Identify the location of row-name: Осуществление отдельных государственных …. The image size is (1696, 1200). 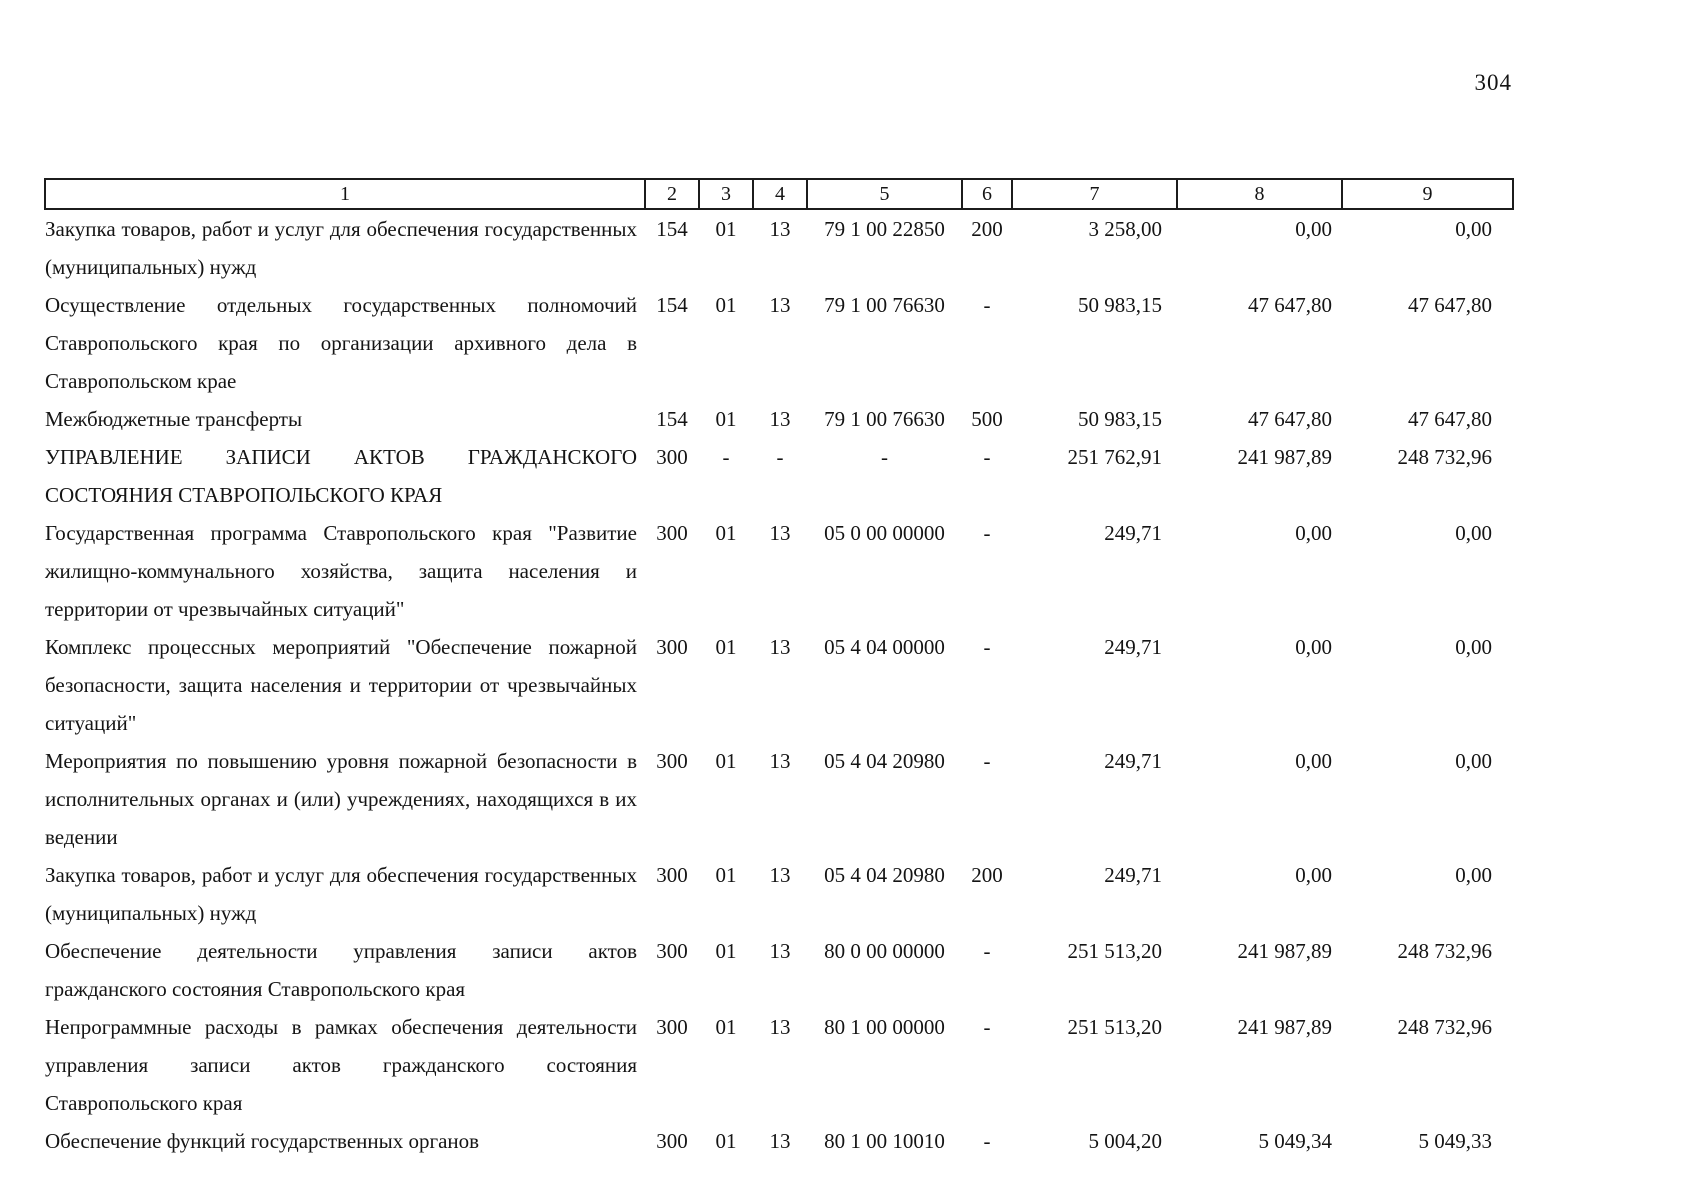
(341, 343).